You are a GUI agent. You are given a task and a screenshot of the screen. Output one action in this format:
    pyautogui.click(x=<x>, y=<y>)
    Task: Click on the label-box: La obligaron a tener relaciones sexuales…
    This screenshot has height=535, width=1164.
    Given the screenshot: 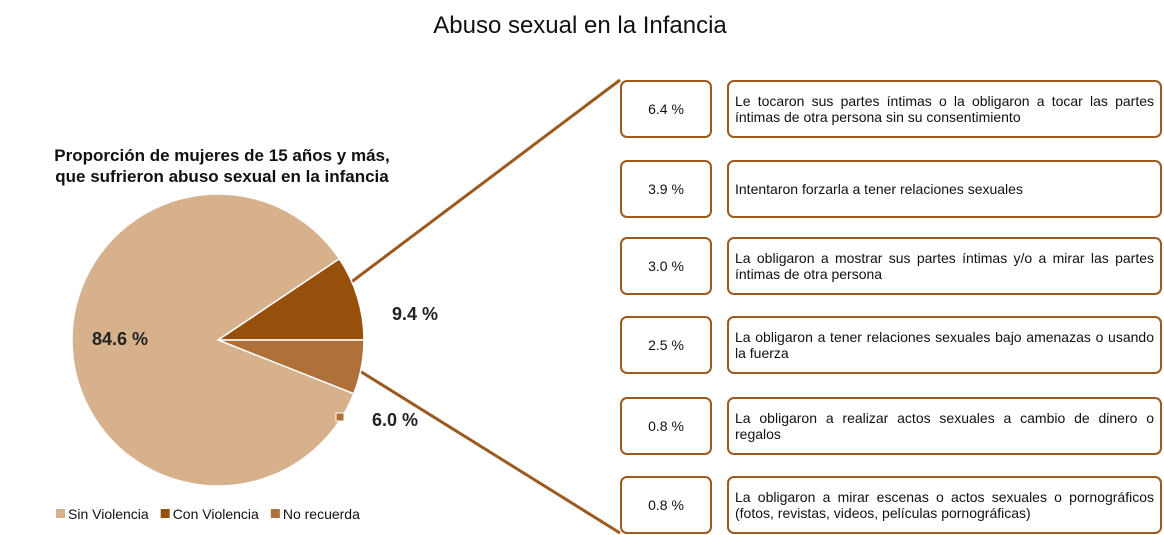 What is the action you would take?
    pyautogui.click(x=944, y=345)
    